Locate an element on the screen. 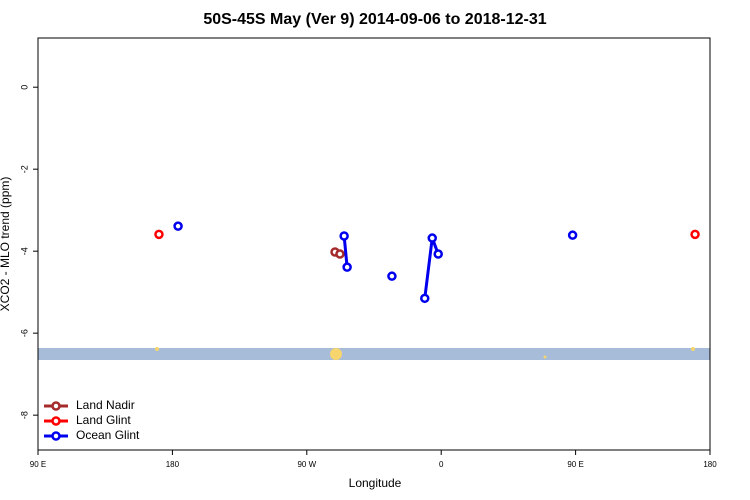  x-tick-label: 0 is located at coordinates (441, 464).